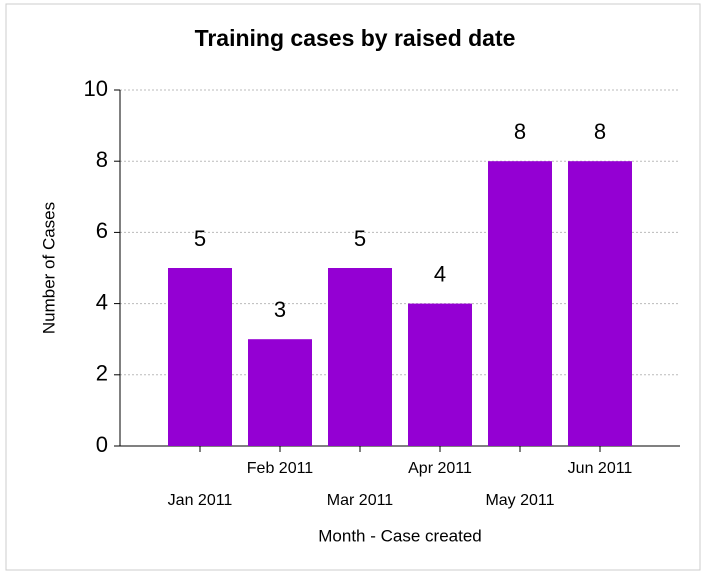  Describe the element at coordinates (96, 88) in the screenshot. I see `y-tick-label: 10` at that location.